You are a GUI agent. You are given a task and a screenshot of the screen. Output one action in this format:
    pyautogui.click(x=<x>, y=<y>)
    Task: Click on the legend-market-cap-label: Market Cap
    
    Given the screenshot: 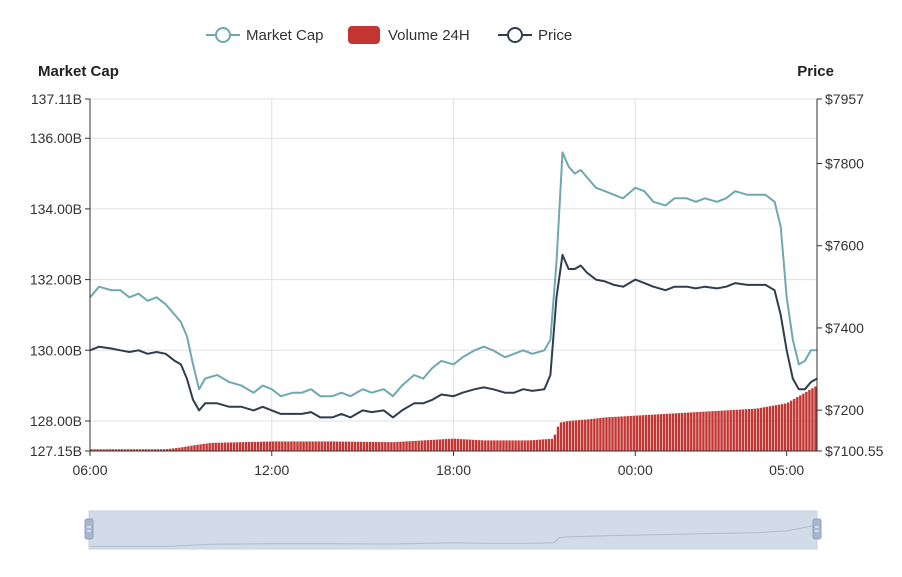 What is the action you would take?
    pyautogui.click(x=285, y=35)
    